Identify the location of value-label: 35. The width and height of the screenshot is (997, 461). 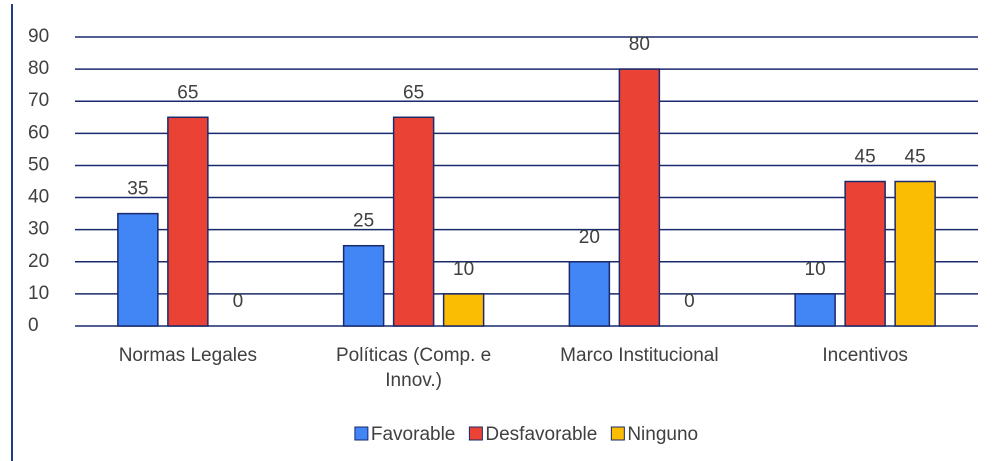
(137, 189).